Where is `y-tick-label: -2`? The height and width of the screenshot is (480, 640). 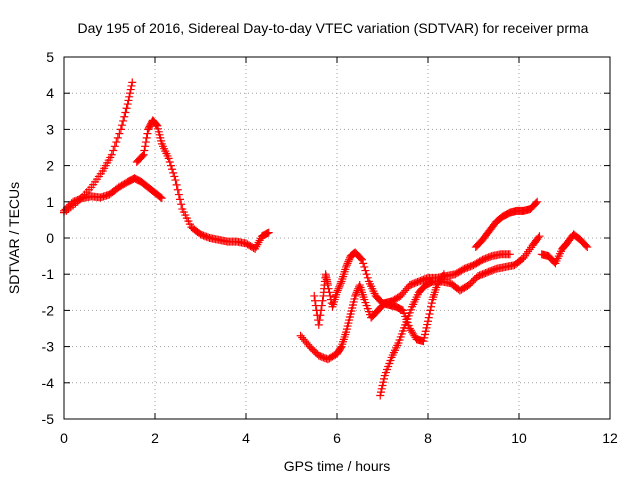
y-tick-label: -2 is located at coordinates (48, 310).